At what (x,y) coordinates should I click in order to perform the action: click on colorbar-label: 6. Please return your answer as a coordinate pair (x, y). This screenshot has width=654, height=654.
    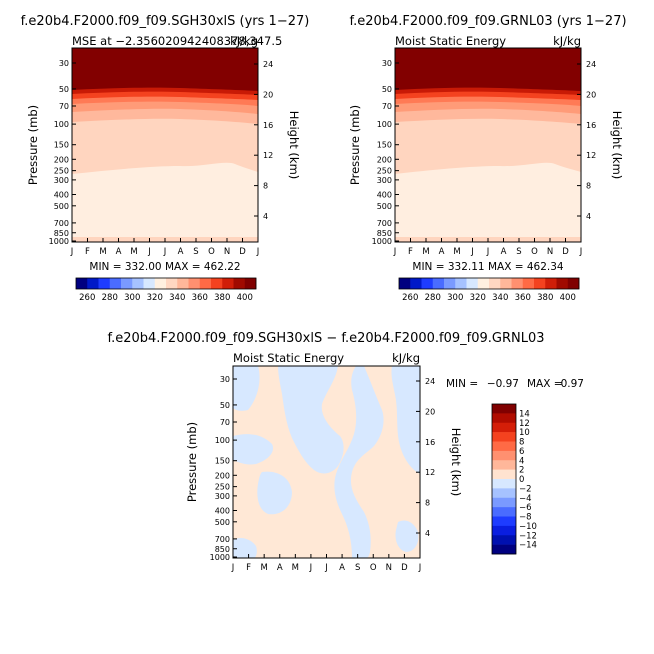
    Looking at the image, I should click on (521, 452).